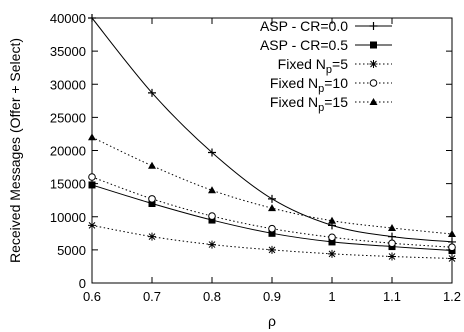  I want to click on y-tick-label: 0, so click(82, 283).